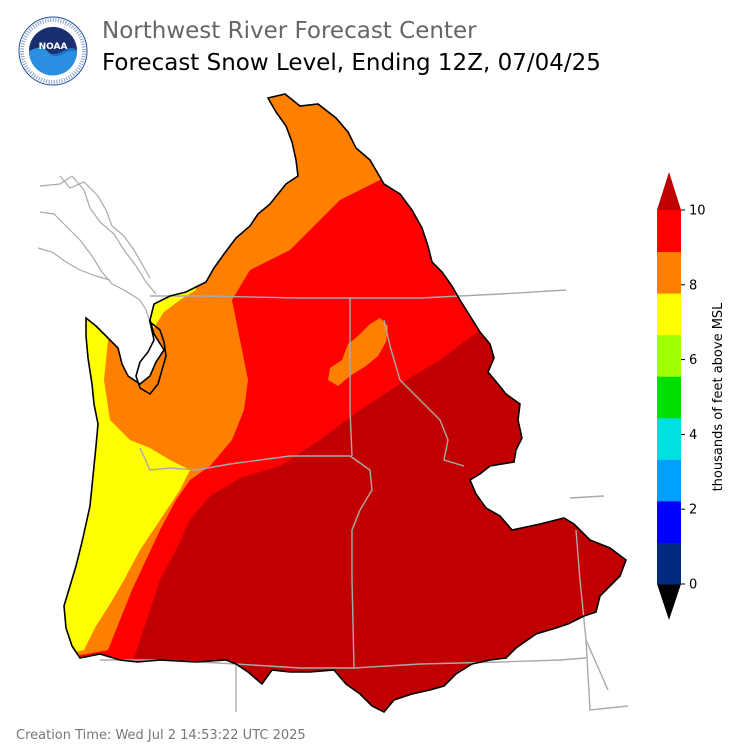  Describe the element at coordinates (358, 352) in the screenshot. I see `zone-orange-island` at that location.